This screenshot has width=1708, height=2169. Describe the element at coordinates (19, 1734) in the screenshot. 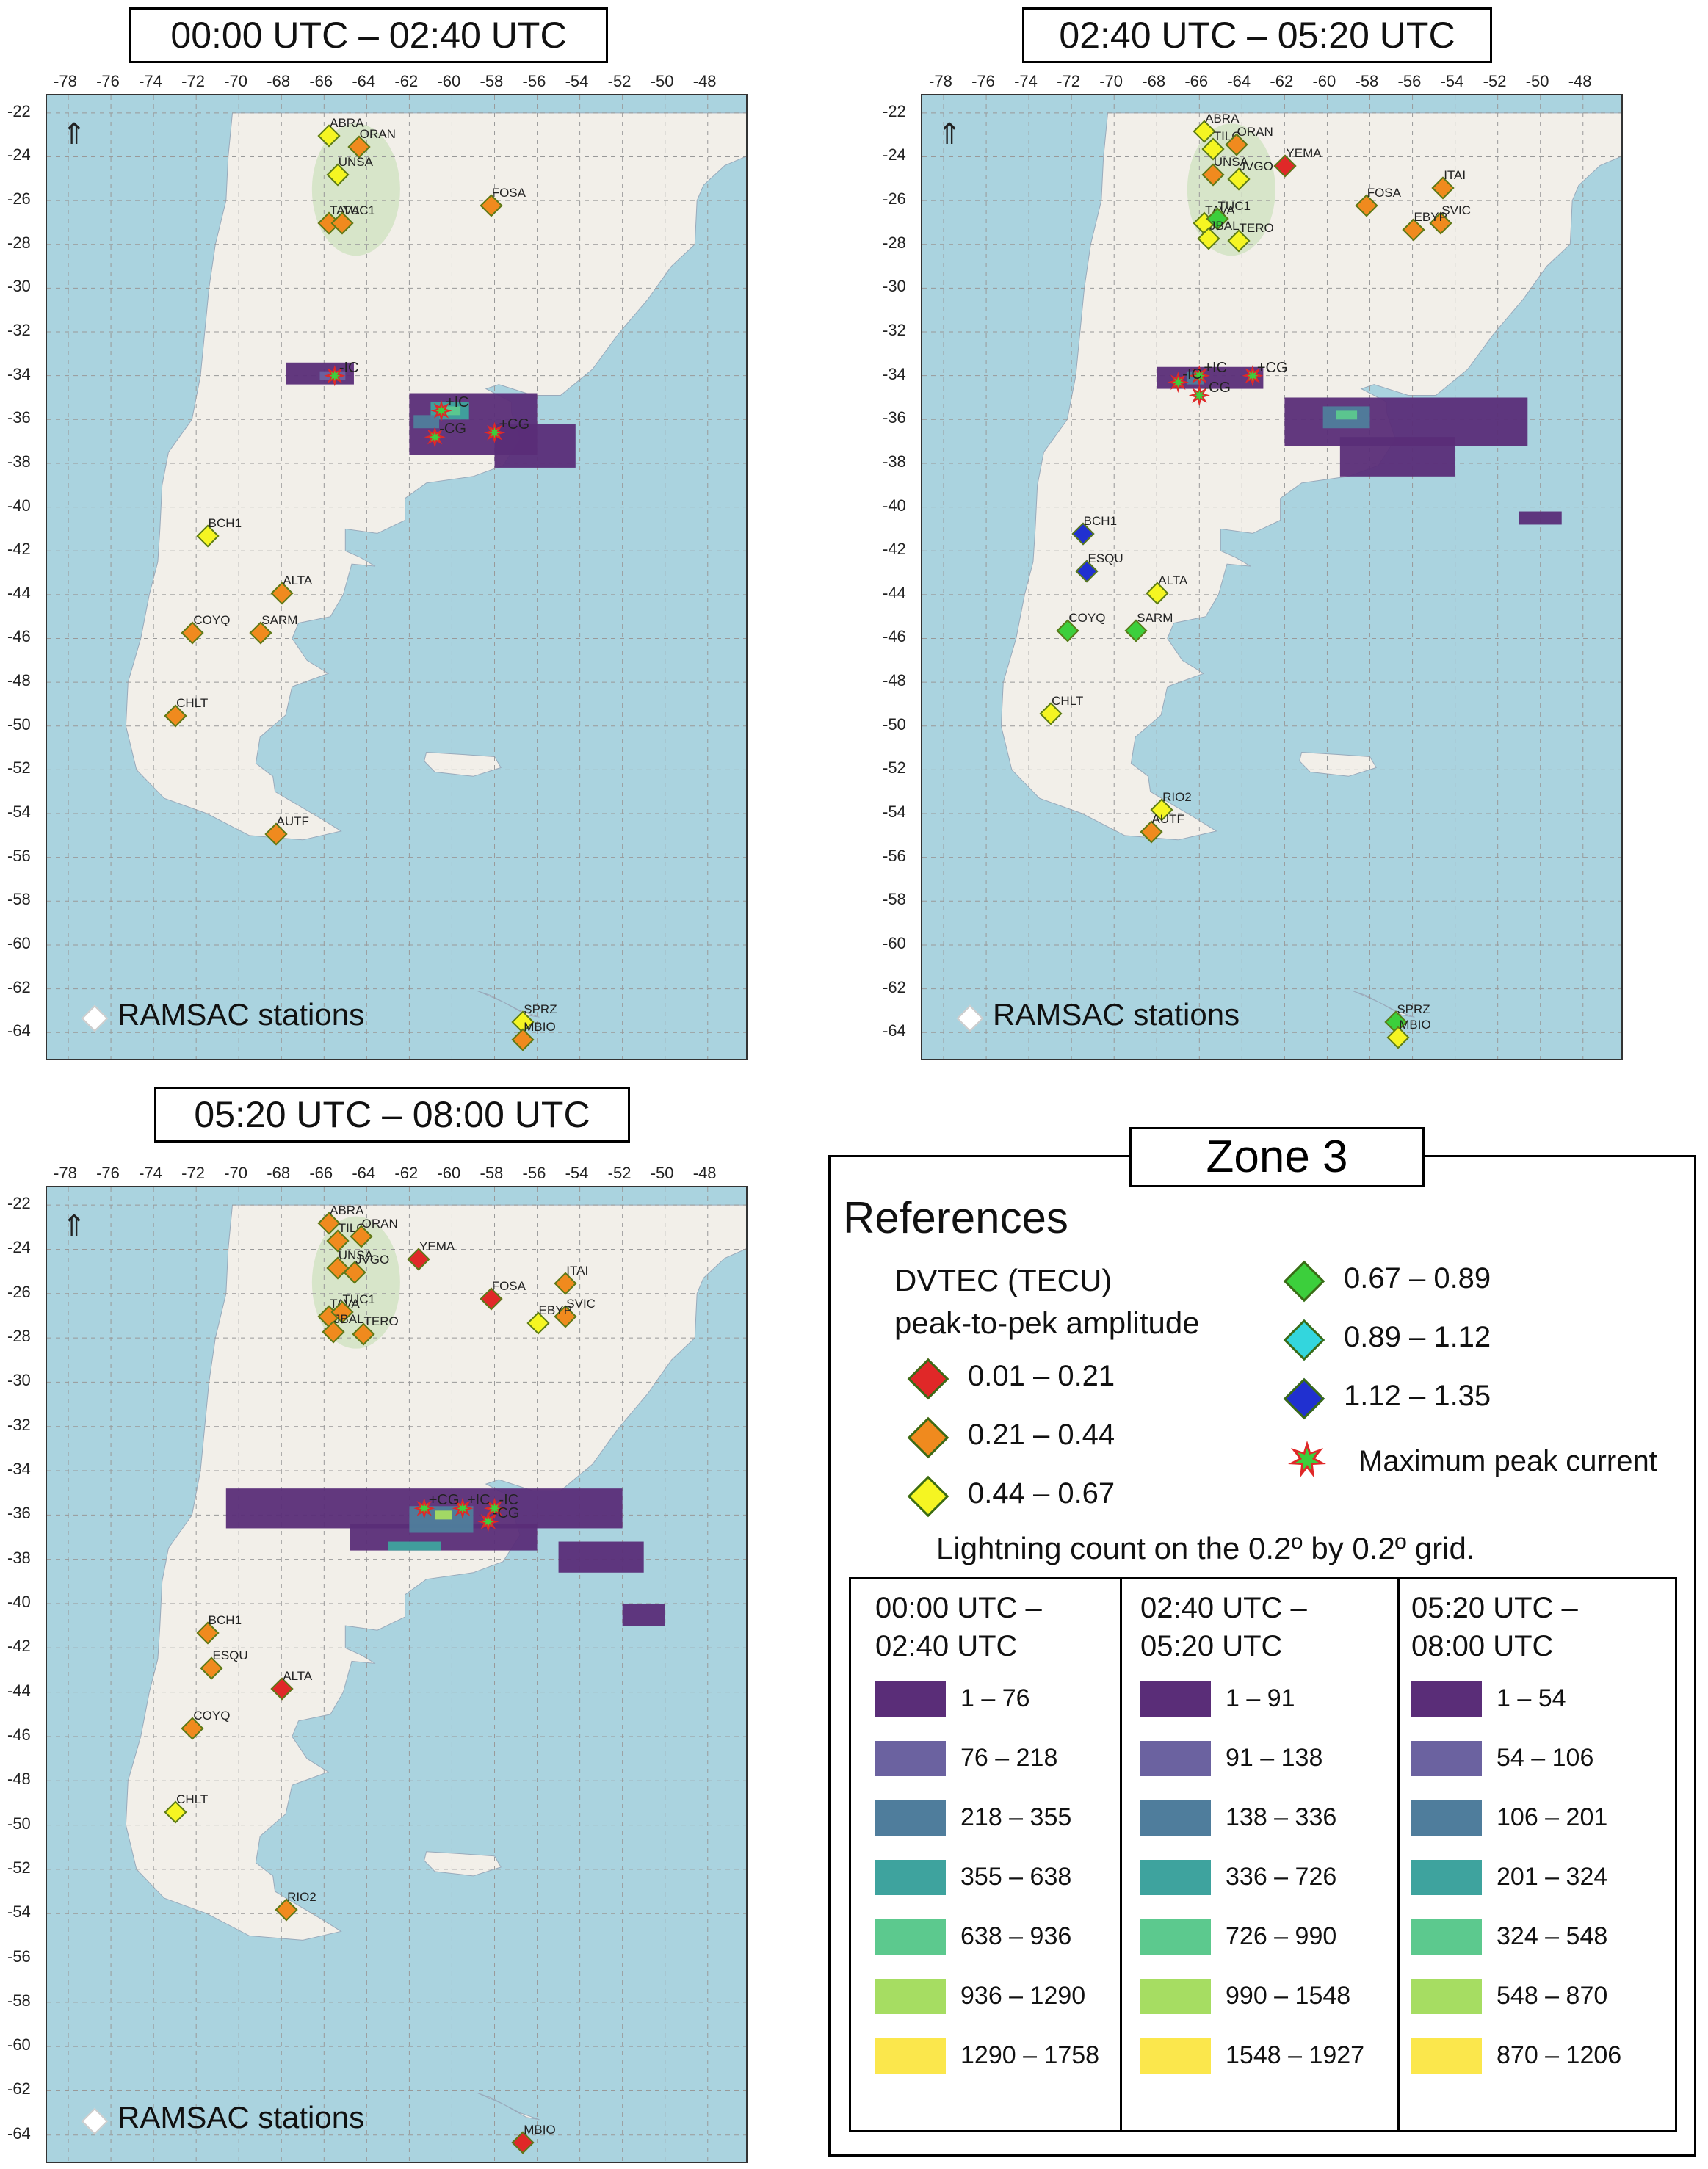

I see `lat-tick-label: -46` at that location.